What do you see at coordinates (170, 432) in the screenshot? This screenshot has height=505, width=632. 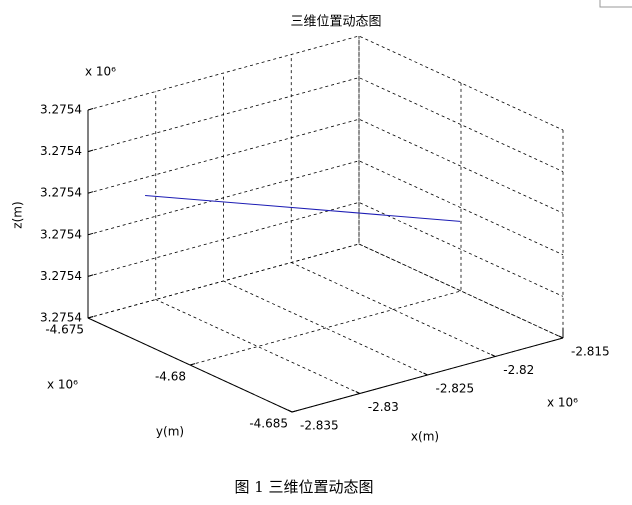 I see `y-axis-label: y(m)` at bounding box center [170, 432].